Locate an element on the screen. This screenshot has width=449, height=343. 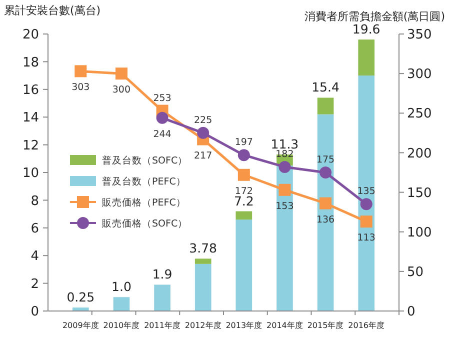
x-tick-label: 2016年度 is located at coordinates (366, 325).